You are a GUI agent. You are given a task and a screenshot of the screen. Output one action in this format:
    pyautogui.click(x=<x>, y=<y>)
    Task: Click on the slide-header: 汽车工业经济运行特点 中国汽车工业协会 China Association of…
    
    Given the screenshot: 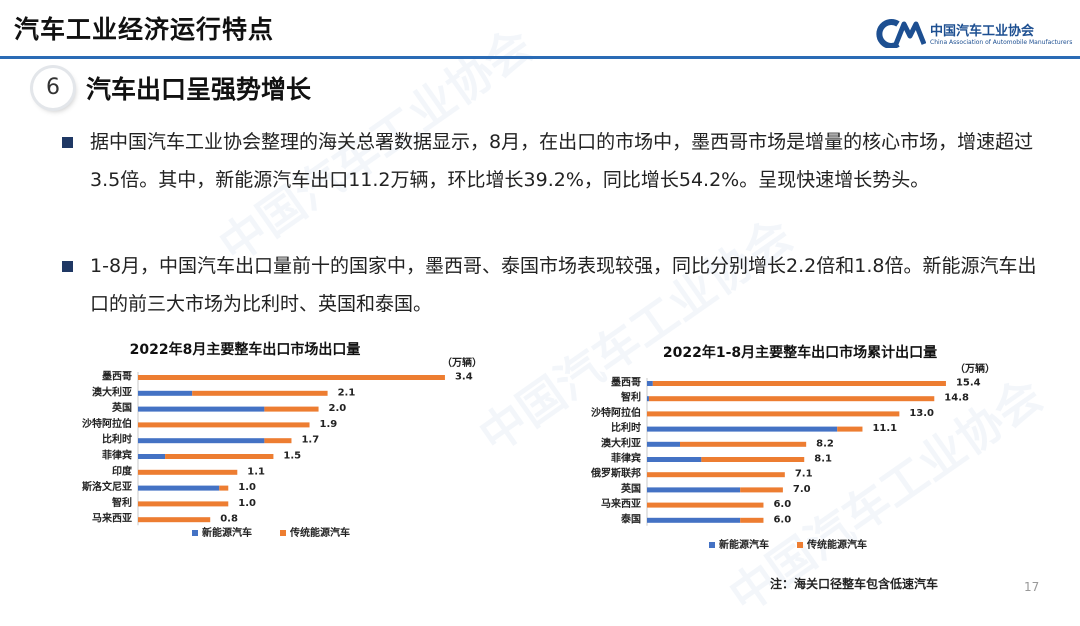 What is the action you would take?
    pyautogui.click(x=540, y=29)
    